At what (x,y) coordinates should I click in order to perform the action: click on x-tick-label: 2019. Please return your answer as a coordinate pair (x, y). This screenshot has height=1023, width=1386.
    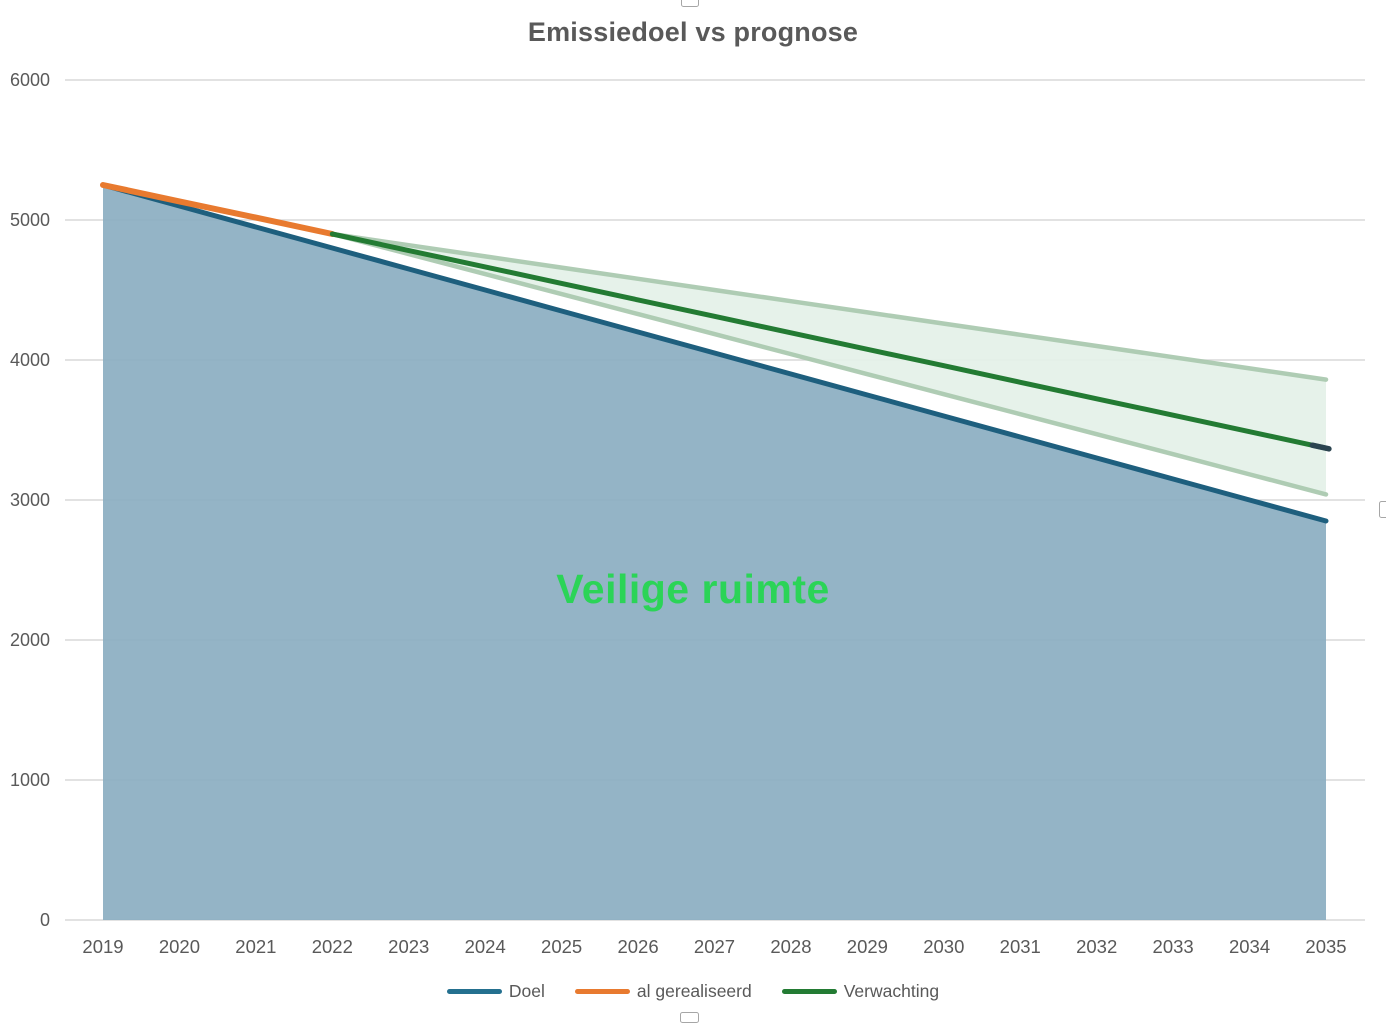
    Looking at the image, I should click on (102, 946).